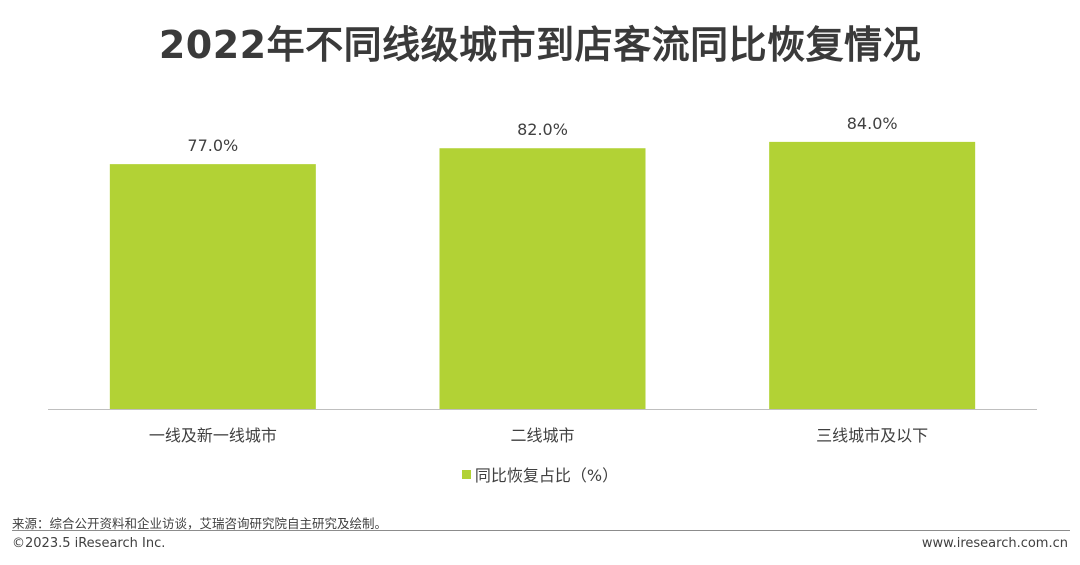  Describe the element at coordinates (212, 145) in the screenshot. I see `data-label-1: 77.0%` at that location.